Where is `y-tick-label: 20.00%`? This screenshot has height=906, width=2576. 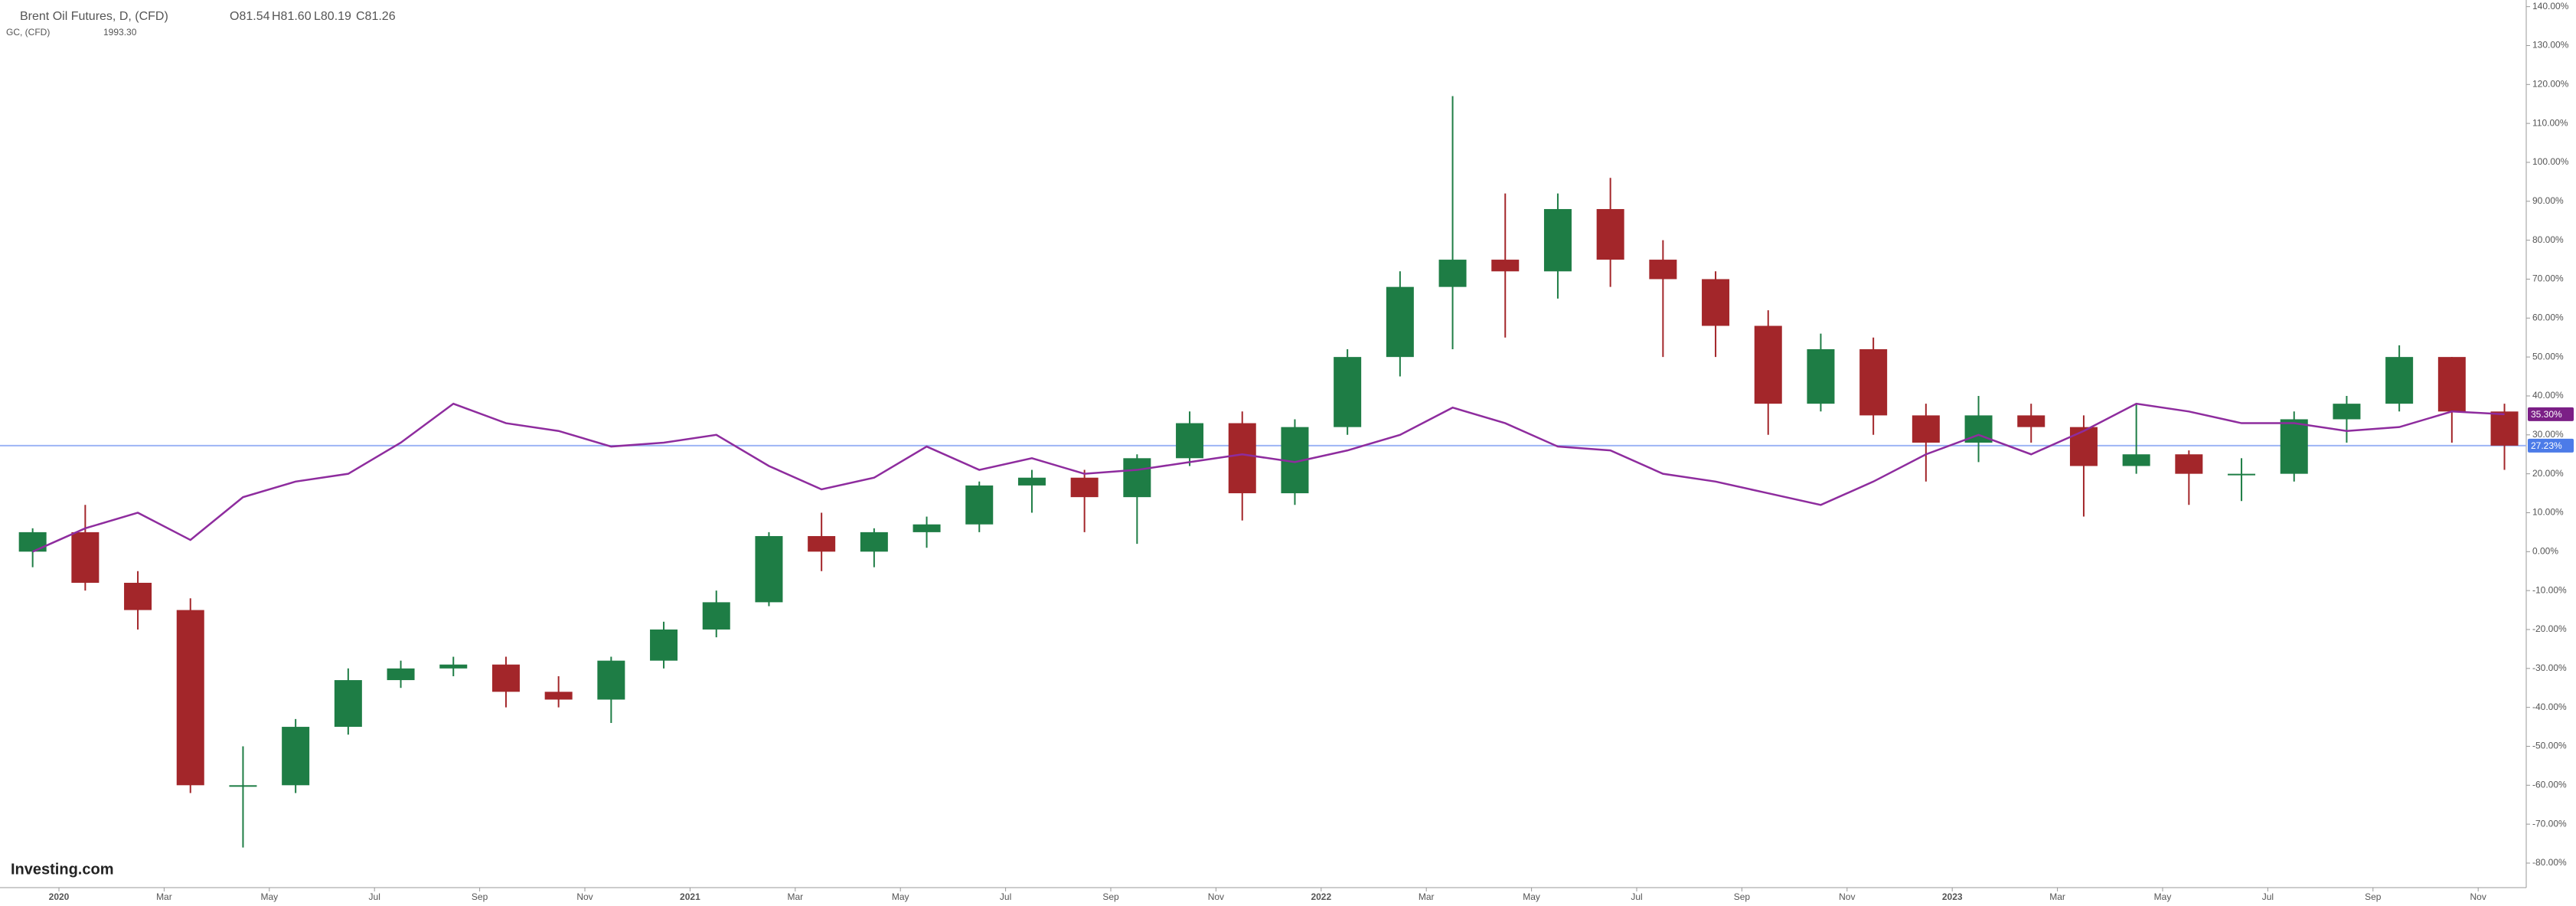
y-tick-label: 20.00% is located at coordinates (2548, 473).